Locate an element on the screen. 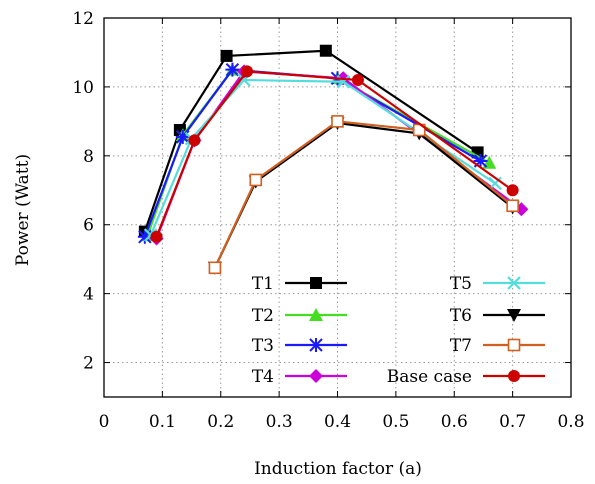 Image resolution: width=595 pixels, height=484 pixels. x-tick-label: 0.4 is located at coordinates (337, 422).